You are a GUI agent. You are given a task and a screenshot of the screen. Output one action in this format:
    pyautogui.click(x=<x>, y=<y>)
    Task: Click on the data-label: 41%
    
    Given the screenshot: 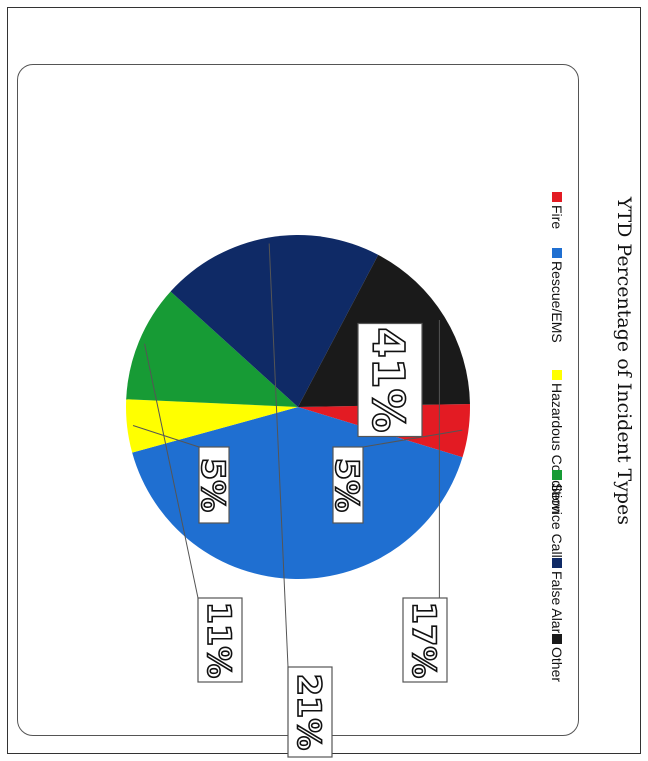 What is the action you would take?
    pyautogui.click(x=387, y=379)
    